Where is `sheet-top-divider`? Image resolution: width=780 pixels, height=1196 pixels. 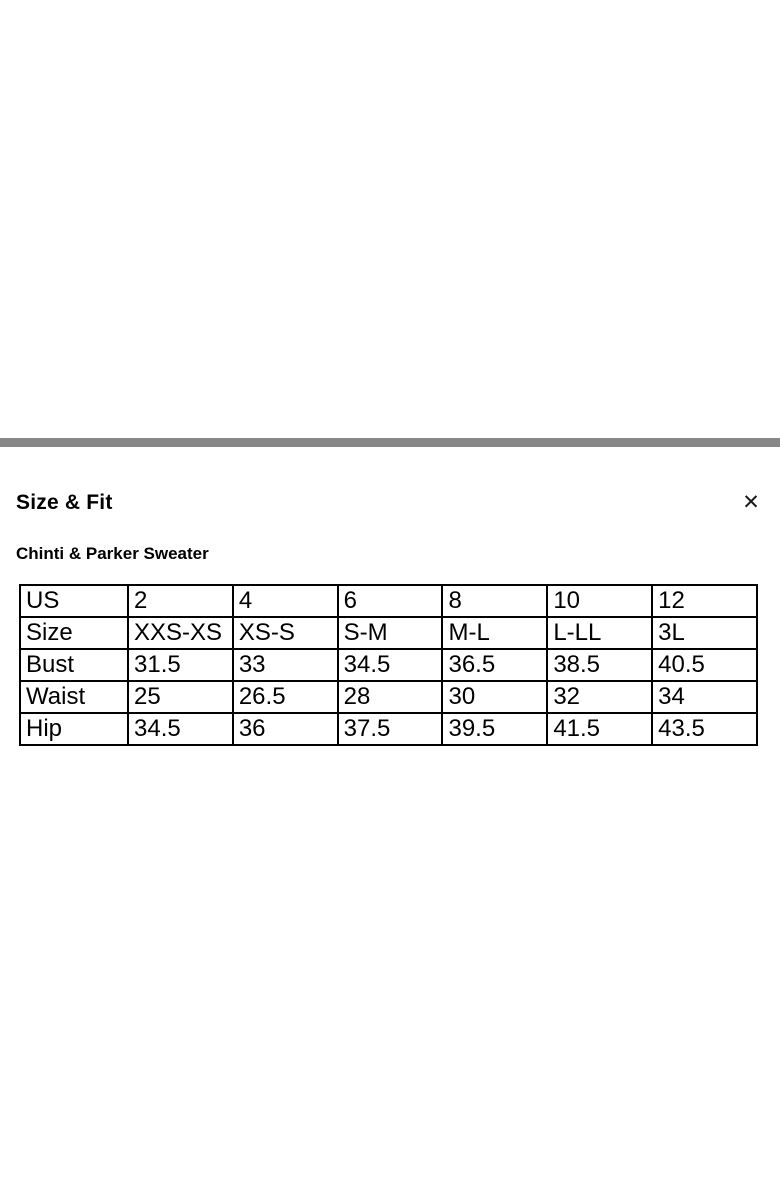
sheet-top-divider is located at coordinates (390, 442).